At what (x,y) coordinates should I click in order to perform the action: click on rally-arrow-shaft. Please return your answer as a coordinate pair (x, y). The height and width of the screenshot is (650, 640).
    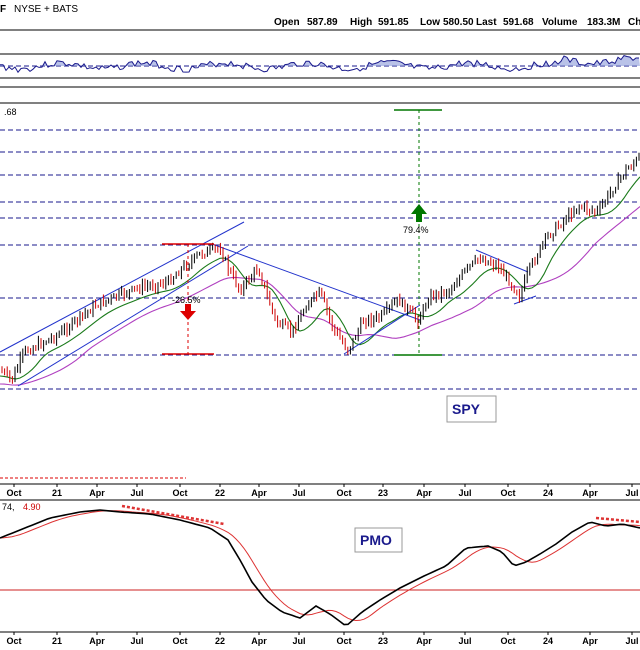
    Looking at the image, I should click on (419, 218).